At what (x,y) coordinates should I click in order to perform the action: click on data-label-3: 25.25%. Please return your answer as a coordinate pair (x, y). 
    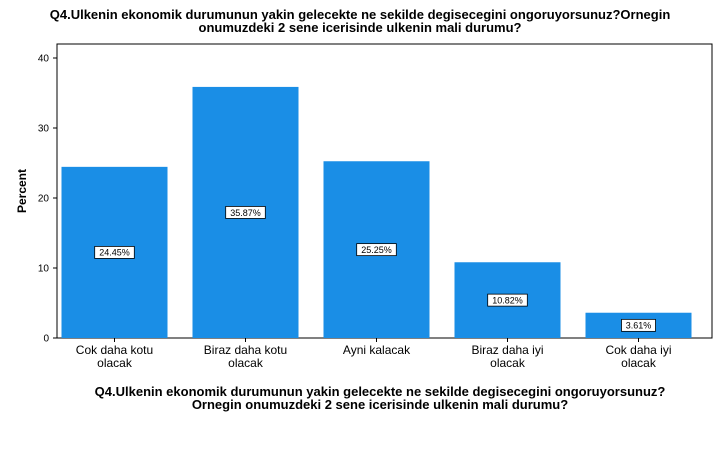
    Looking at the image, I should click on (376, 250).